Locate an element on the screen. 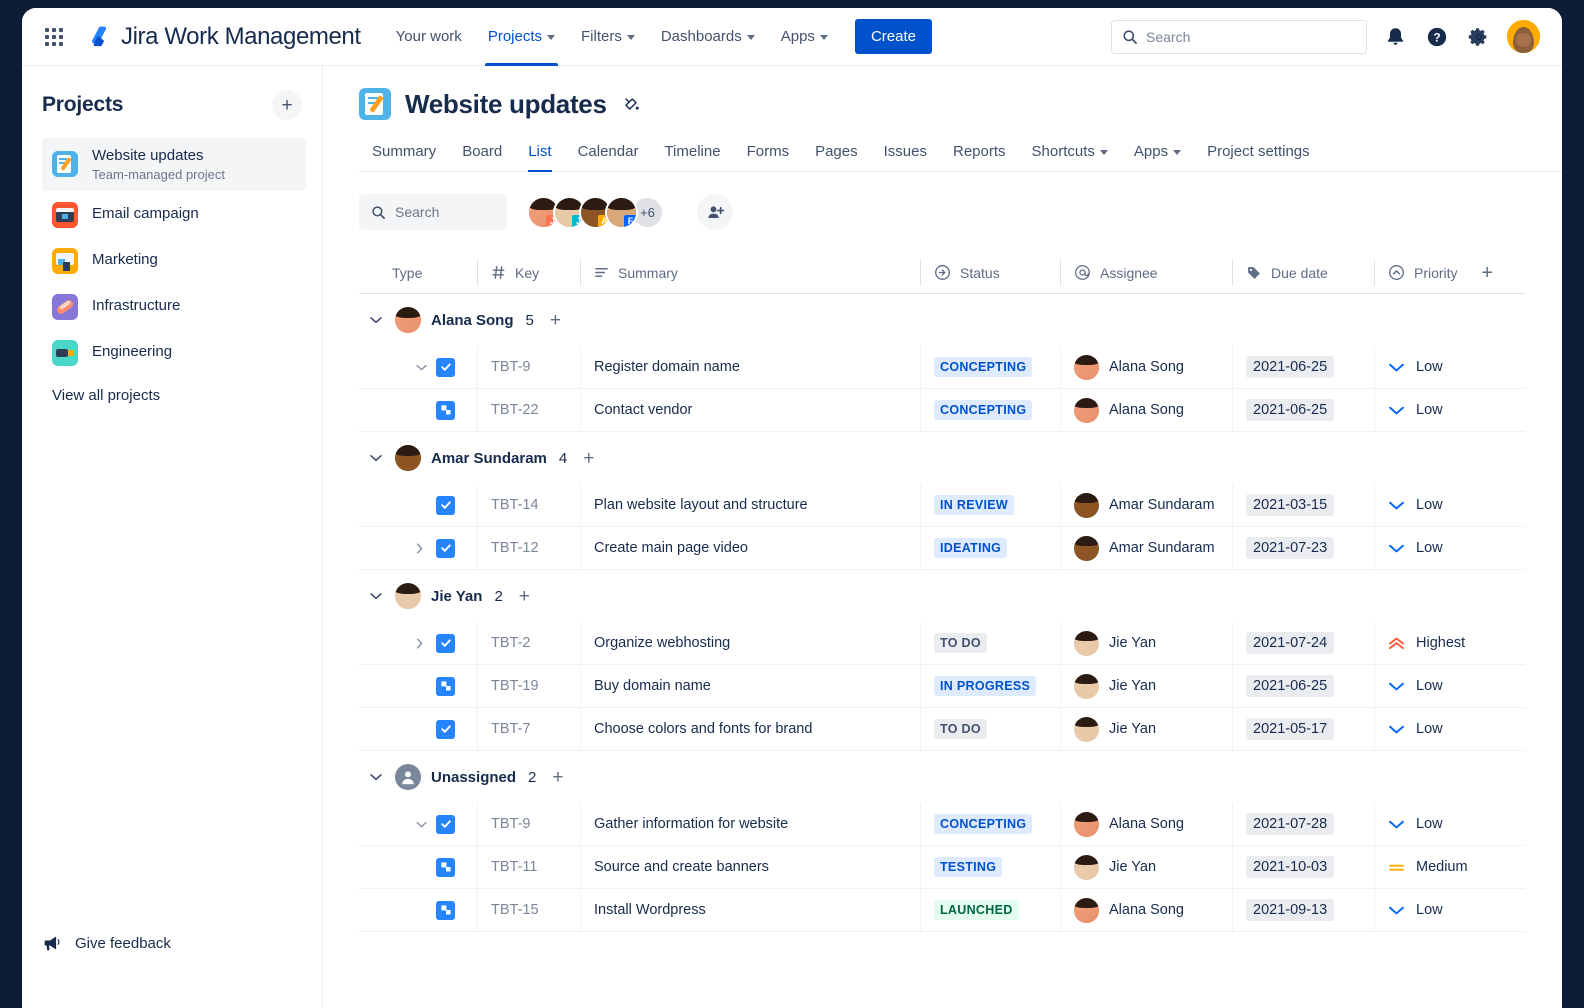 This screenshot has height=1008, width=1584. due-date-pill: 2021-09-13 is located at coordinates (1290, 910).